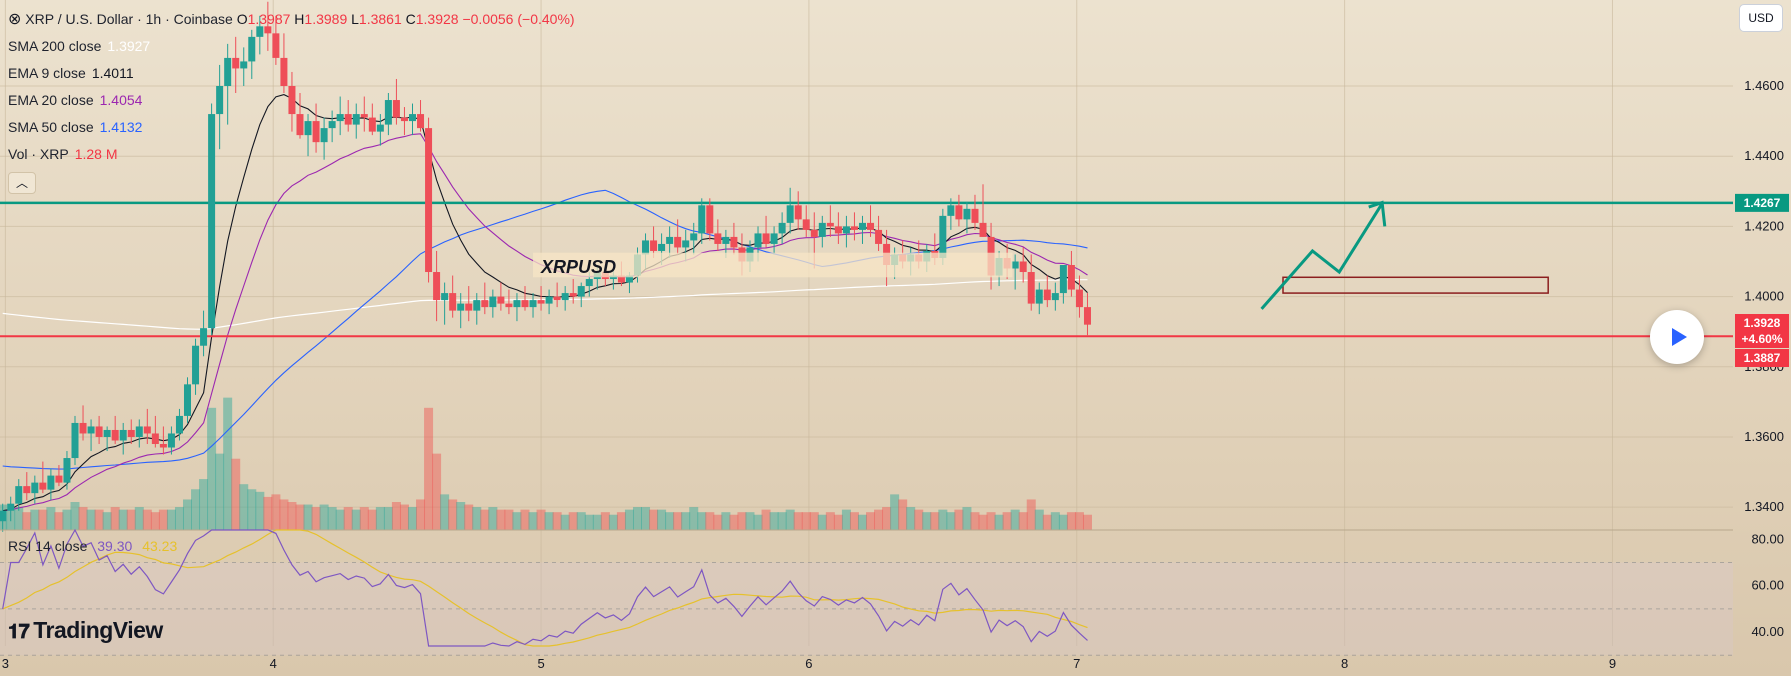 The image size is (1791, 676). I want to click on rsi-tick-label: 80.00, so click(1767, 538).